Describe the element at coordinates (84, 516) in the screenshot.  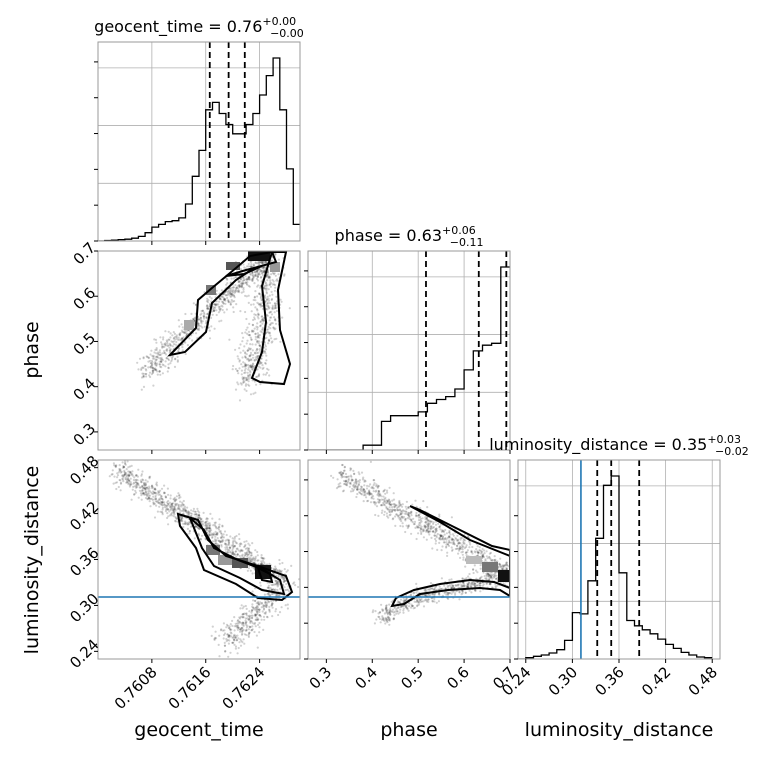
I see `y-tick-label: 0.42` at that location.